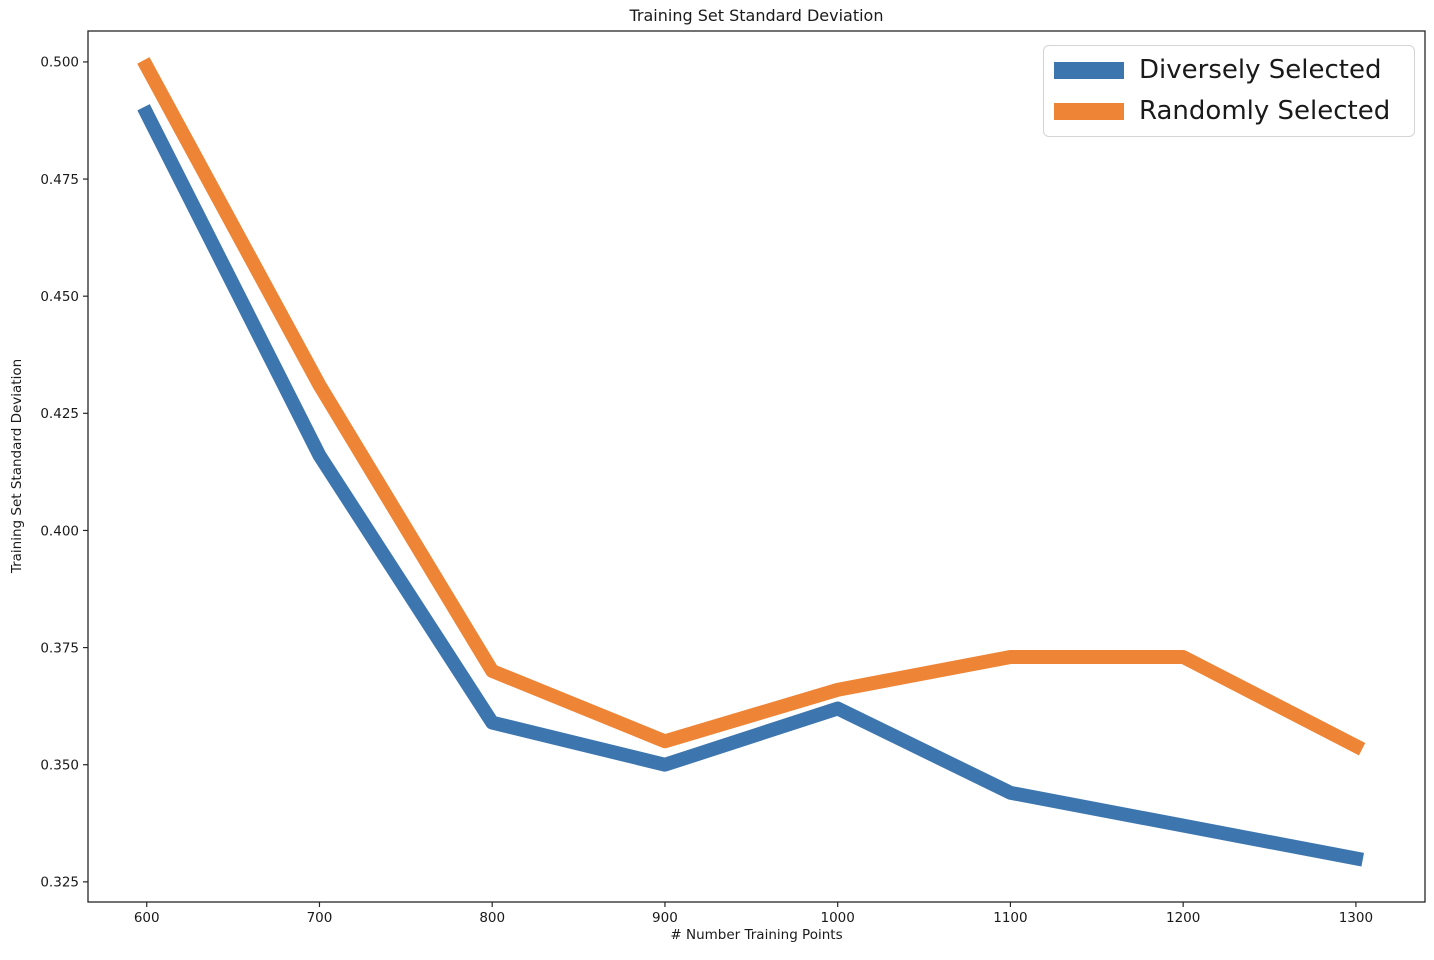 This screenshot has width=1434, height=960. I want to click on legend: Diversely Selected Randomly Selected, so click(1229, 91).